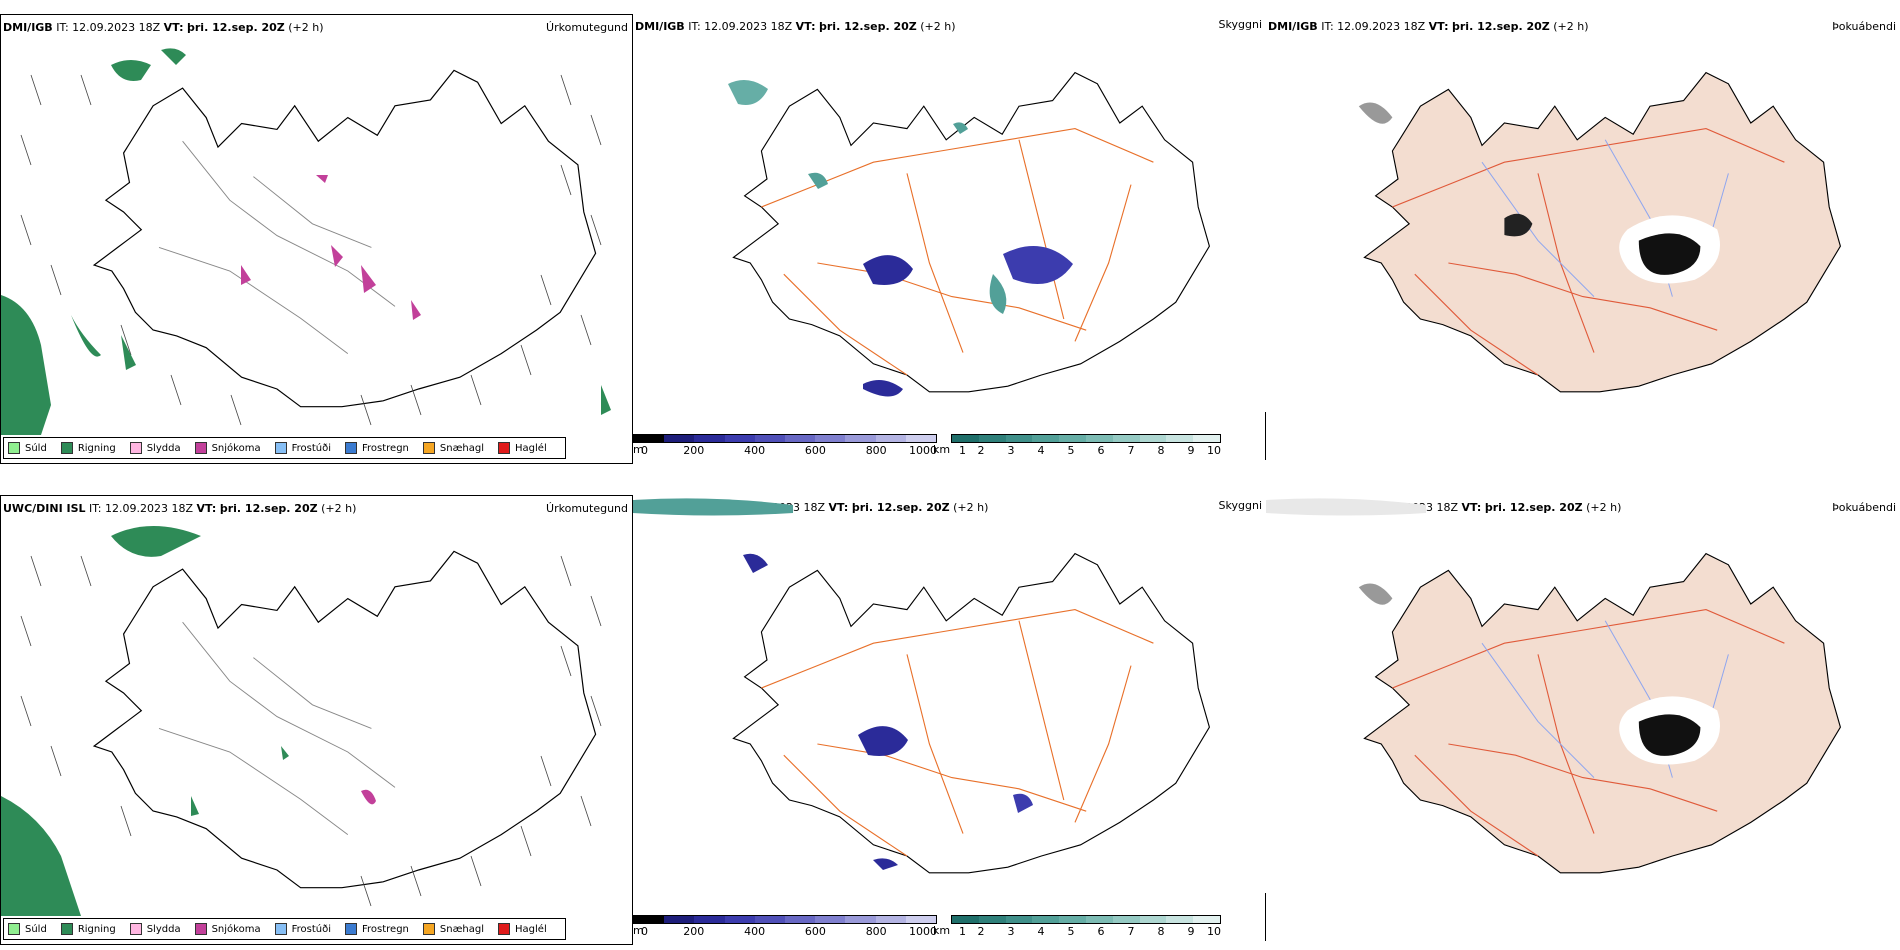  I want to click on legend-item-freezing-rain: Frostregn, so click(377, 929).